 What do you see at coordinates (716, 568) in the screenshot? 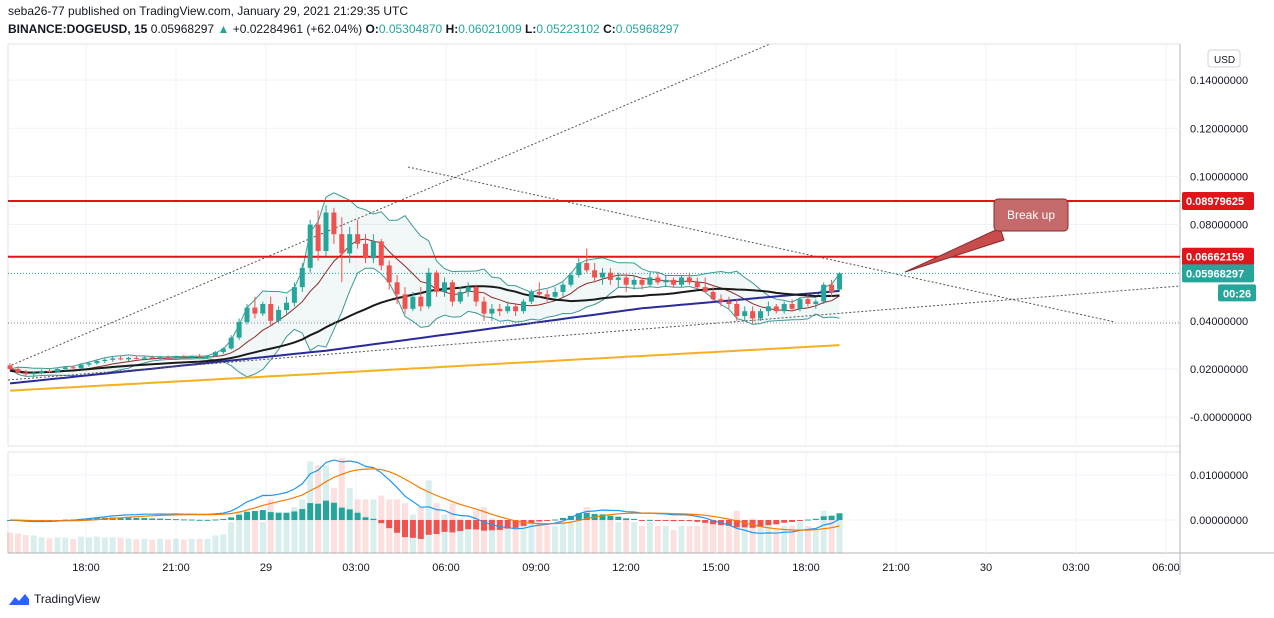
I see `time-tick-label: 15:00` at bounding box center [716, 568].